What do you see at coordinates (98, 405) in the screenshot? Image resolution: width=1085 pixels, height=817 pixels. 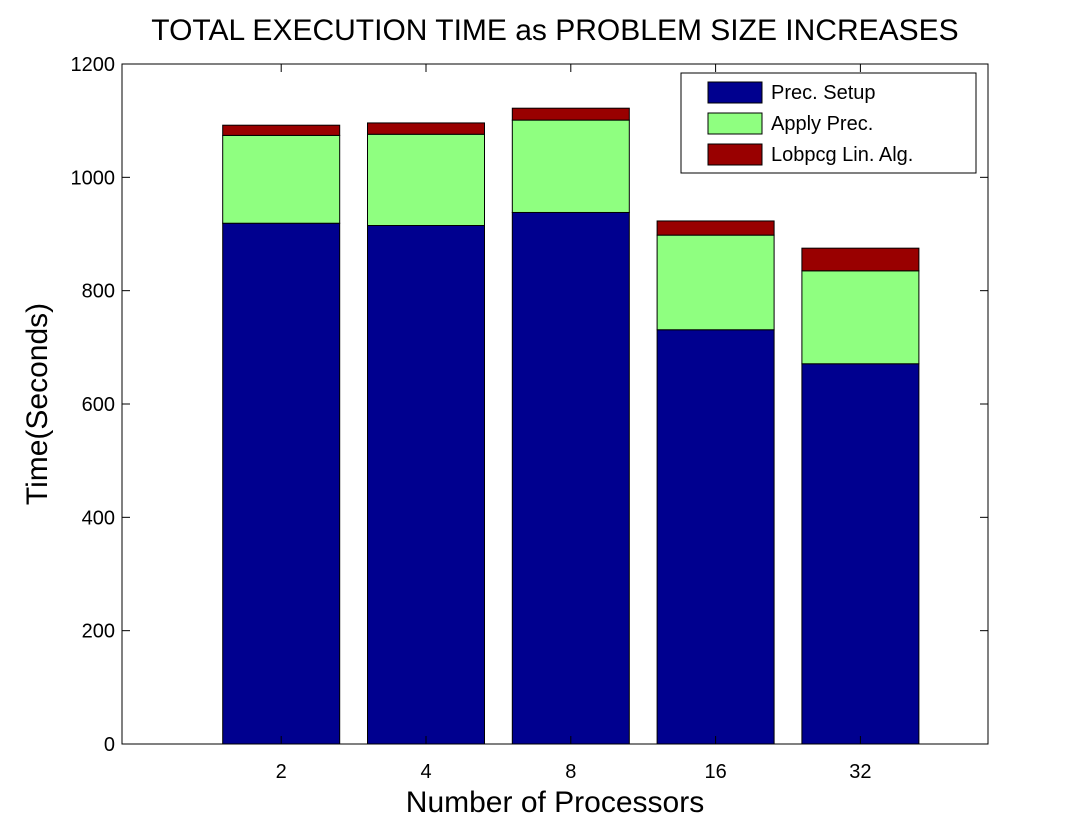 I see `y-tick-label-600: 600` at bounding box center [98, 405].